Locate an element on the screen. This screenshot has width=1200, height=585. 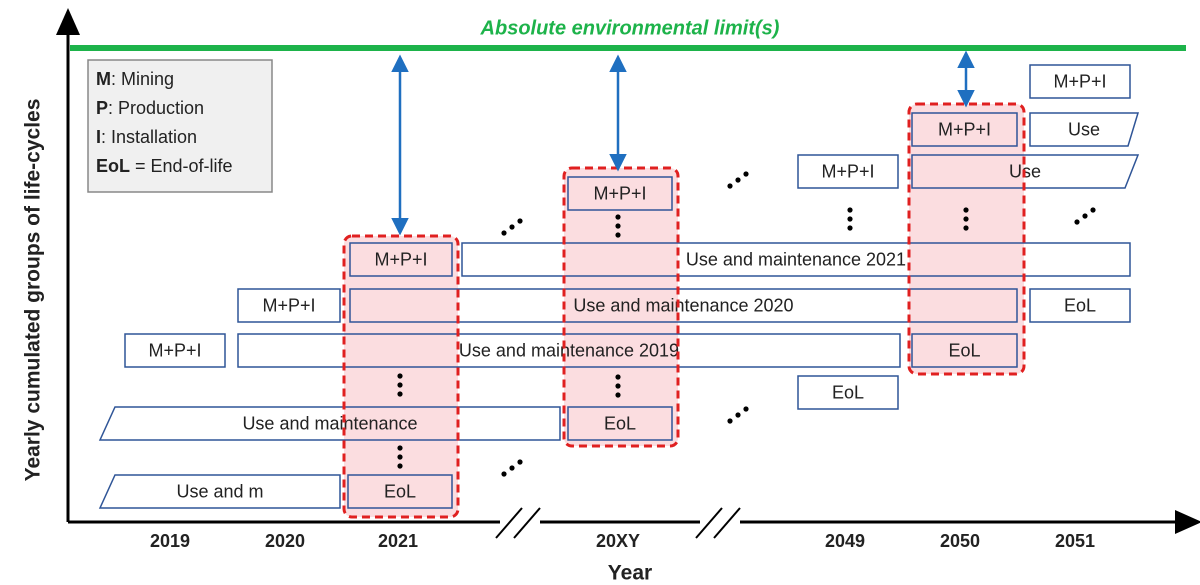
legend-item: I: Installation is located at coordinates (146, 137).